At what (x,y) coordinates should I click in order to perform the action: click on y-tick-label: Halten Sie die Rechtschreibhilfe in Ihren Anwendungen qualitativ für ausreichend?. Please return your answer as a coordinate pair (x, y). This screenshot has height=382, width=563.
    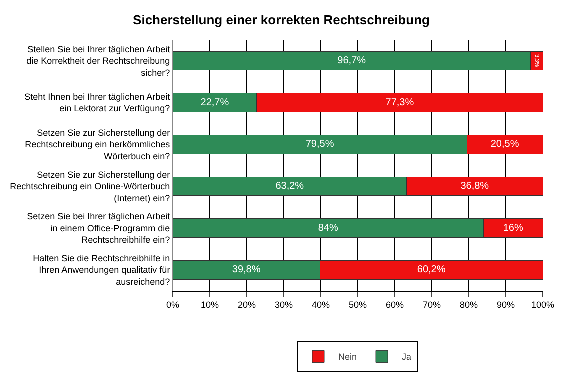
    Looking at the image, I should click on (101, 270).